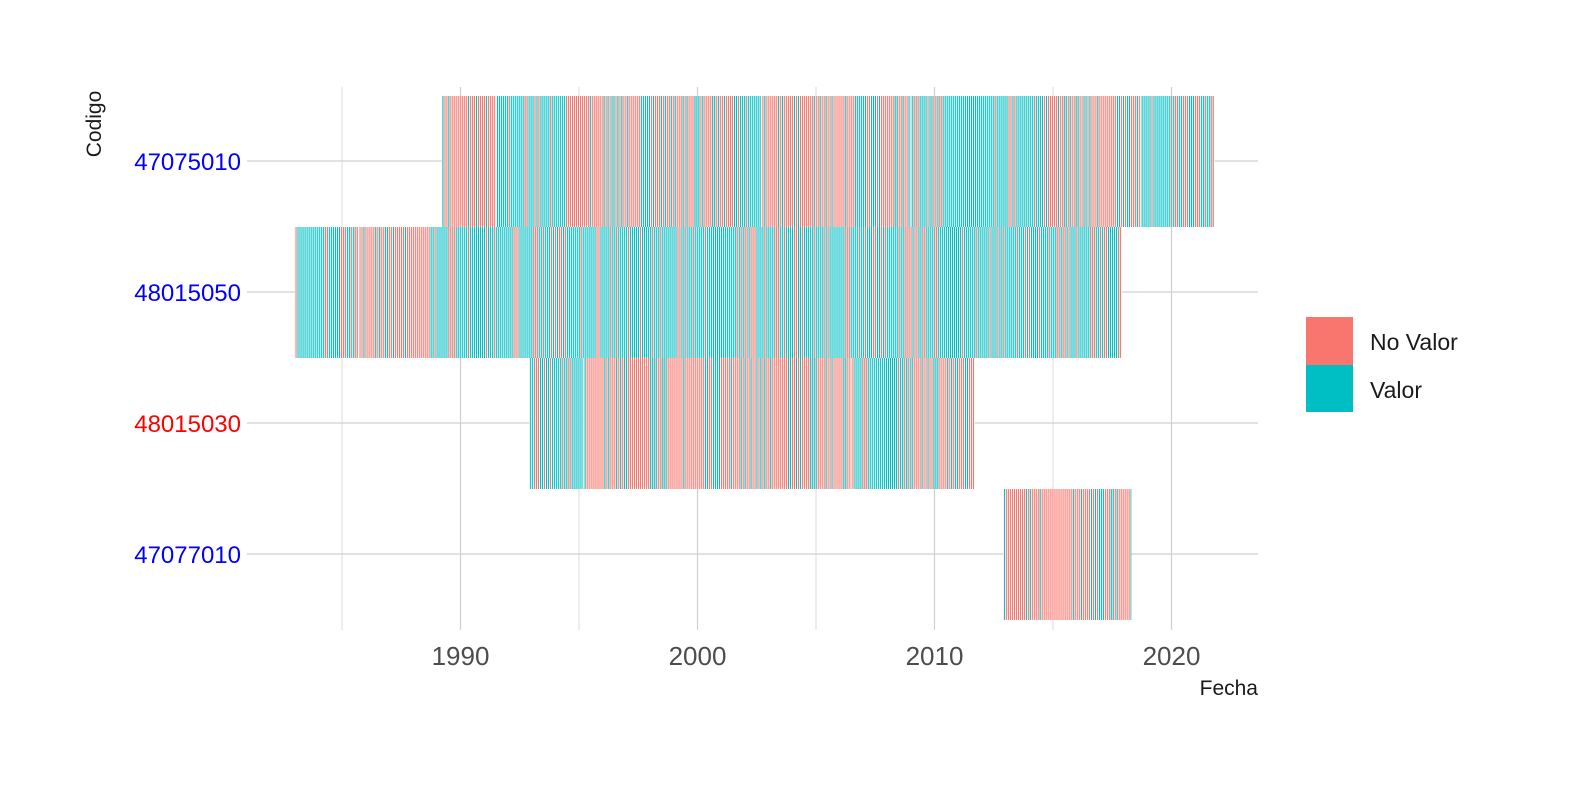 This screenshot has height=787, width=1574. Describe the element at coordinates (94, 124) in the screenshot. I see `y-axis-title: Codigo` at that location.